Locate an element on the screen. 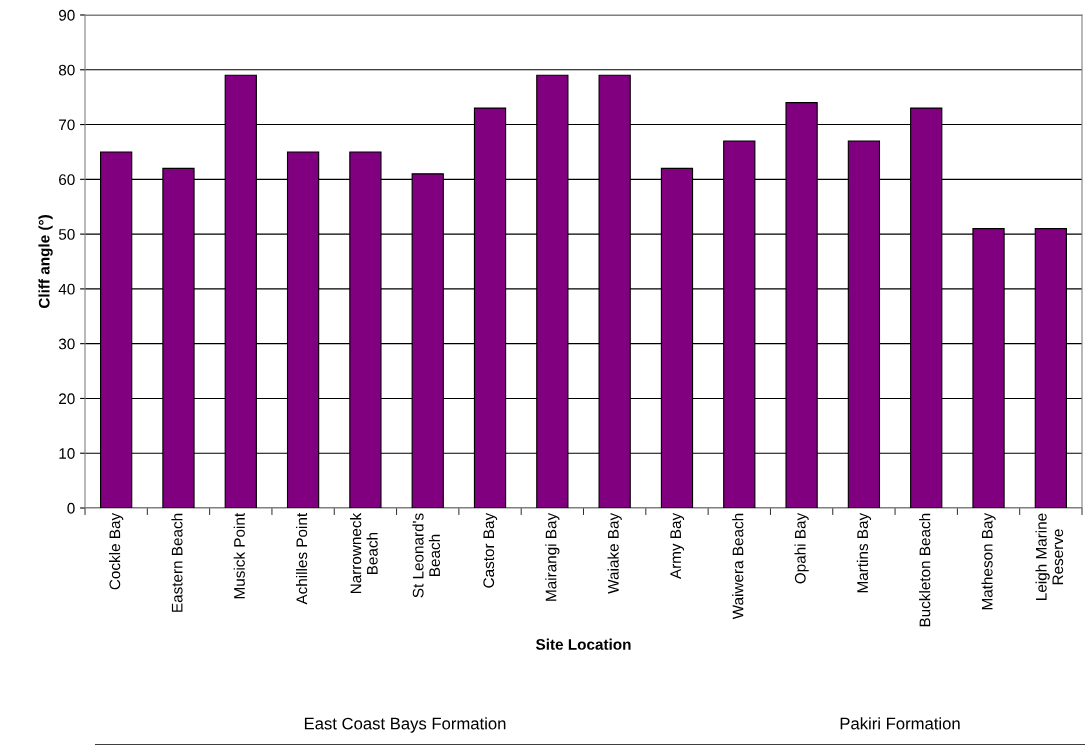  x-tick-label: Achilles Point is located at coordinates (301, 558).